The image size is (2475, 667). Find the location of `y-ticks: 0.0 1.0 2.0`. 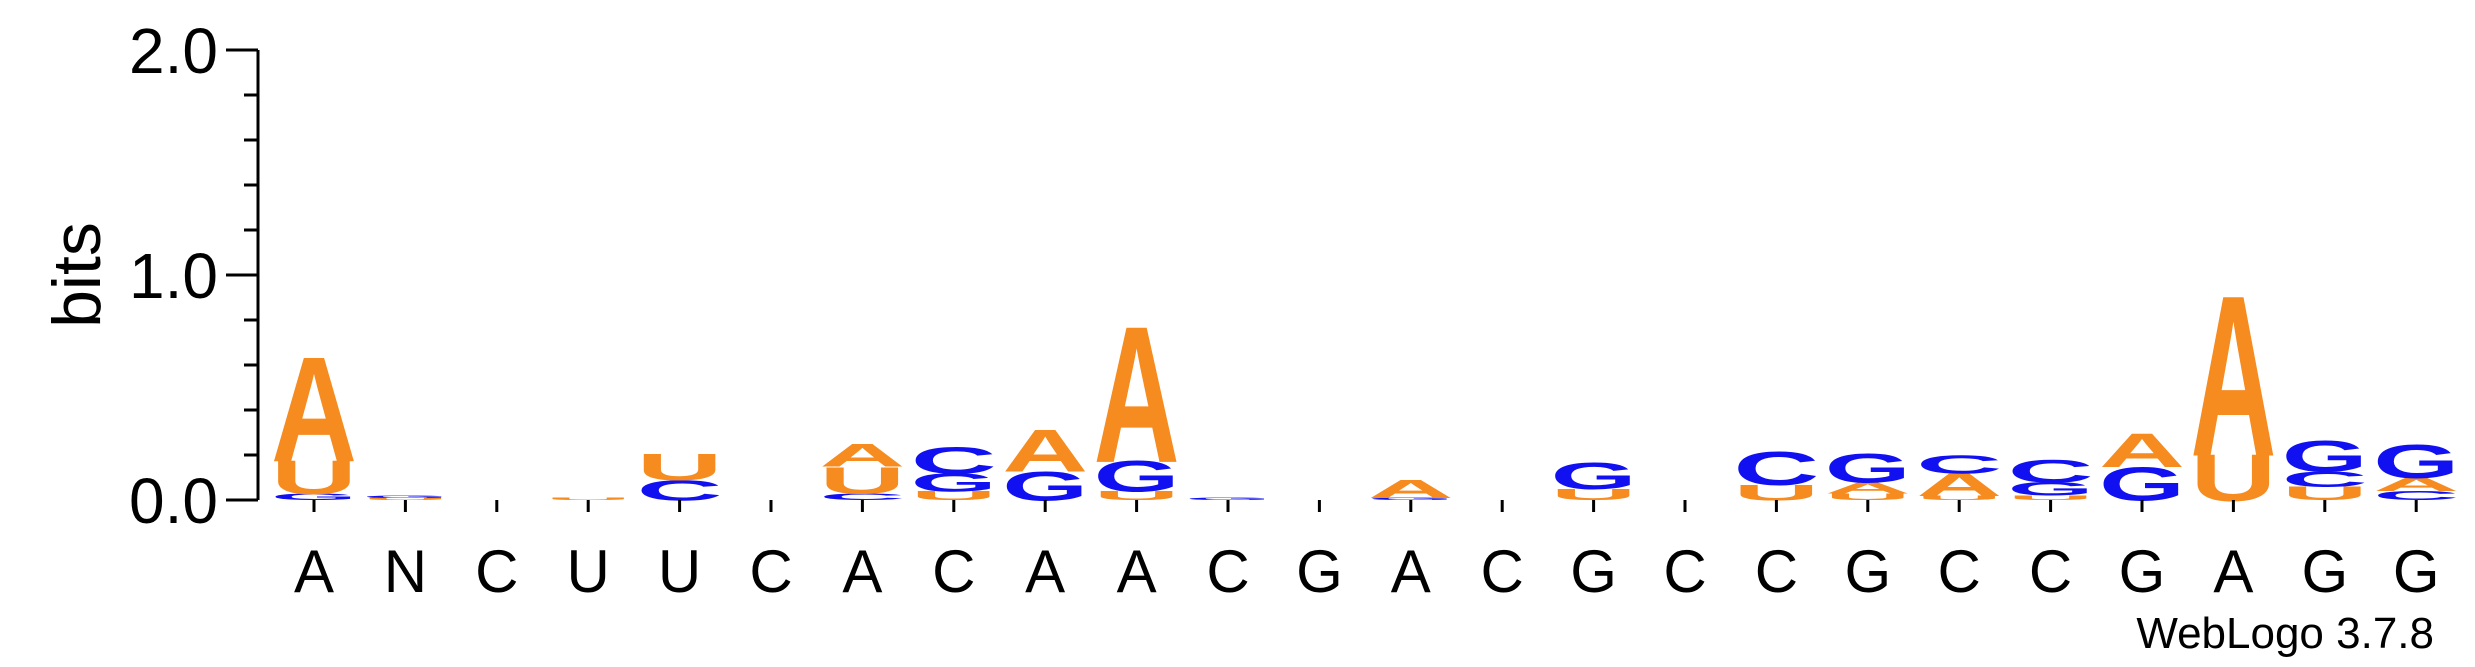

y-ticks: 0.0 1.0 2.0 is located at coordinates (193, 276).